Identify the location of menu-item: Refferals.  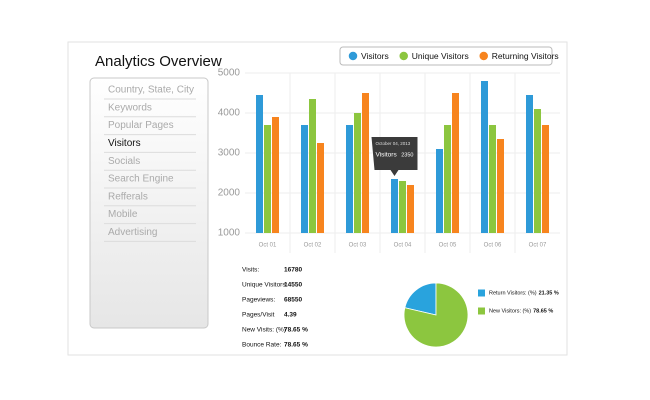
(128, 196).